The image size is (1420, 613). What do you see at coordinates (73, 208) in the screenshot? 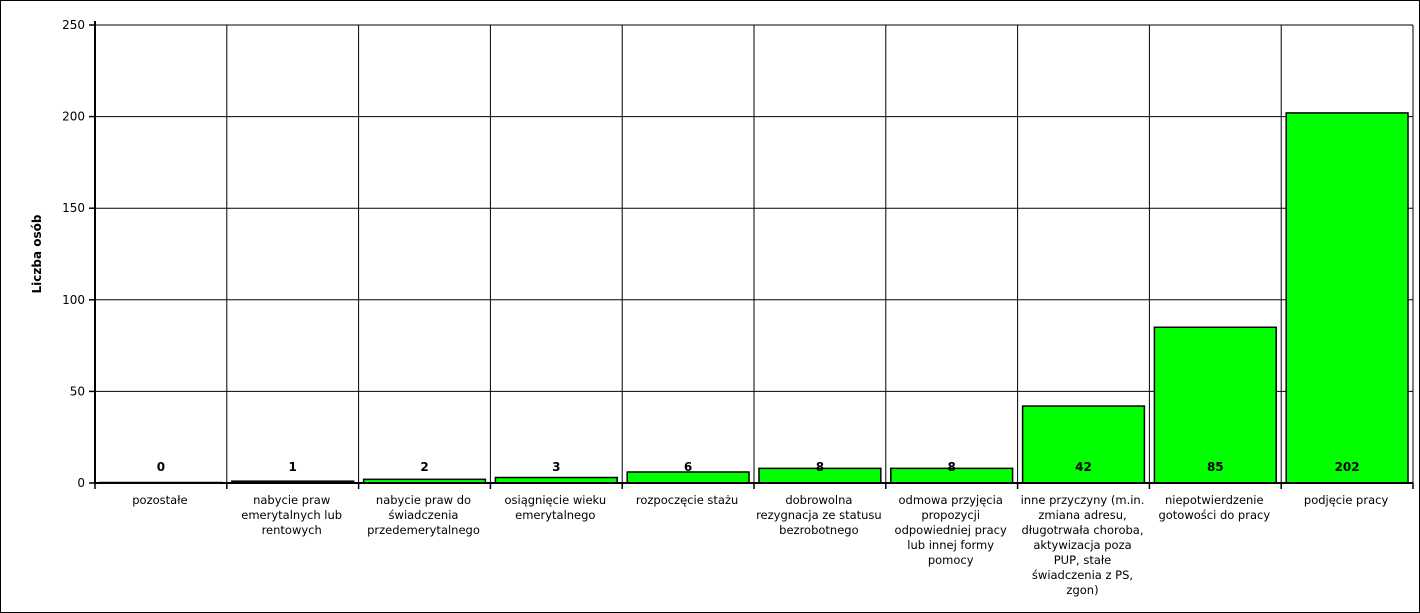
I see `y-tick-label: 150` at bounding box center [73, 208].